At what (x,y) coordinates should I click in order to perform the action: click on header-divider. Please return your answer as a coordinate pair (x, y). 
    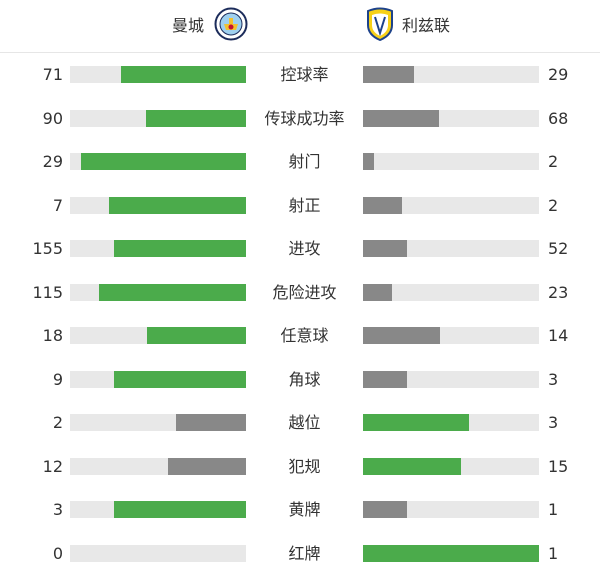
    Looking at the image, I should click on (300, 52).